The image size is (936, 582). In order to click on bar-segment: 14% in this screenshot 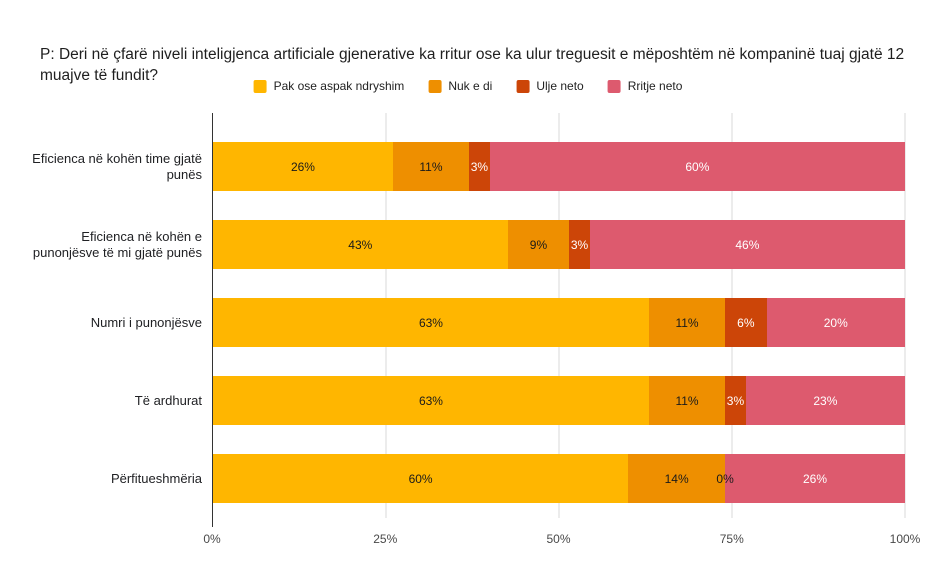, I will do `click(677, 478)`.